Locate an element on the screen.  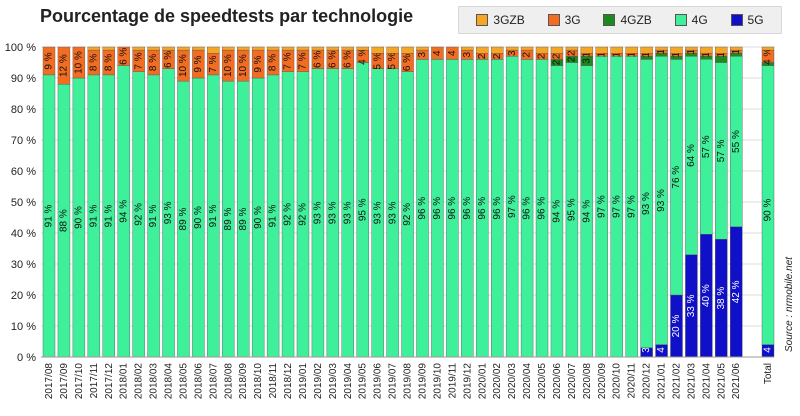
x-tick-label: 2017/12 is located at coordinates (109, 381).